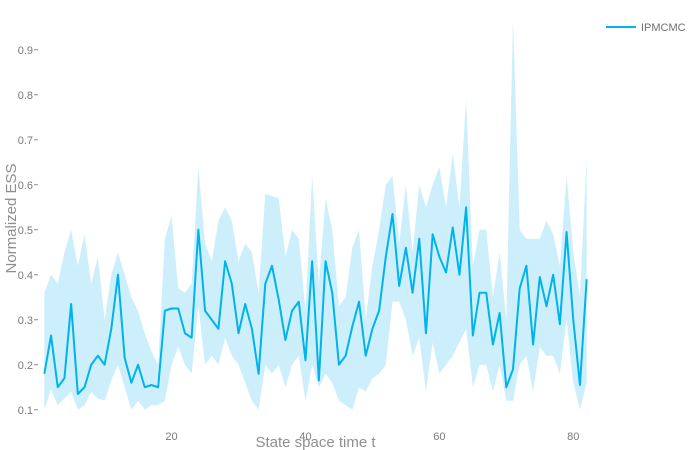 The width and height of the screenshot is (700, 450). What do you see at coordinates (171, 437) in the screenshot?
I see `x-tick-label: 20` at bounding box center [171, 437].